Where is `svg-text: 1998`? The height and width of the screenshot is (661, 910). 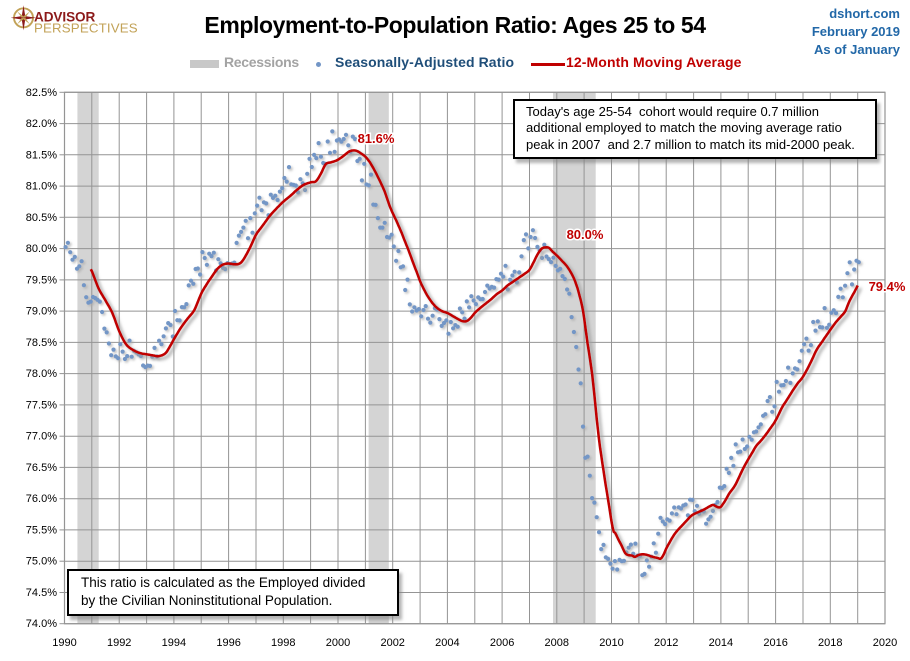
svg-text: 1998 is located at coordinates (283, 643).